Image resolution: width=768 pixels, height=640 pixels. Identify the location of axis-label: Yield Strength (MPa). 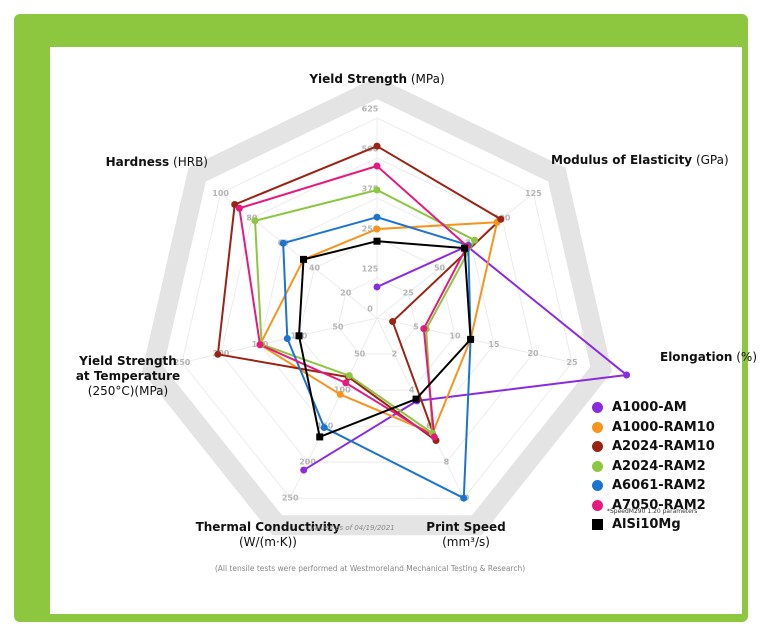
(376, 79).